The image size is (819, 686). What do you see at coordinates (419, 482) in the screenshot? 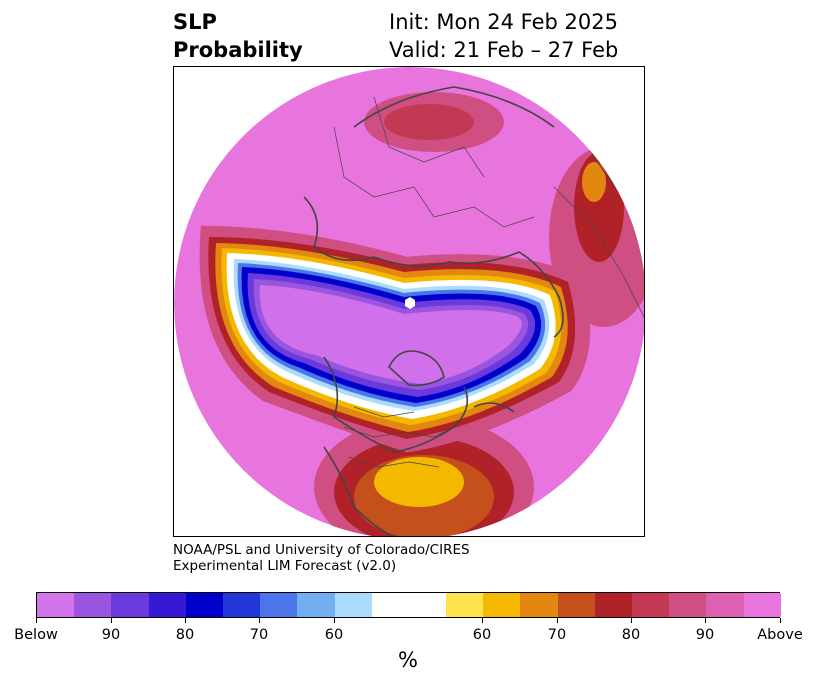
I see `na-anomaly-gold` at bounding box center [419, 482].